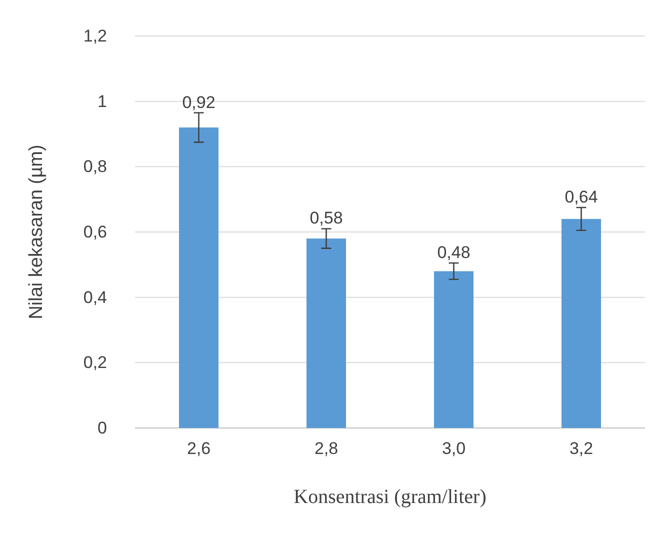 The width and height of the screenshot is (665, 539). I want to click on y-tick-label: 0,4, so click(95, 297).